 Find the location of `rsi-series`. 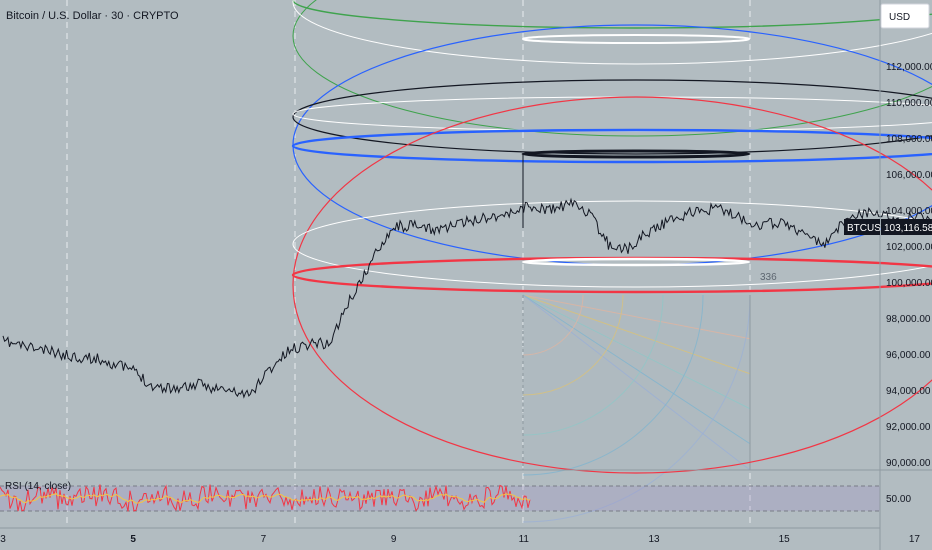

rsi-series is located at coordinates (265, 498).